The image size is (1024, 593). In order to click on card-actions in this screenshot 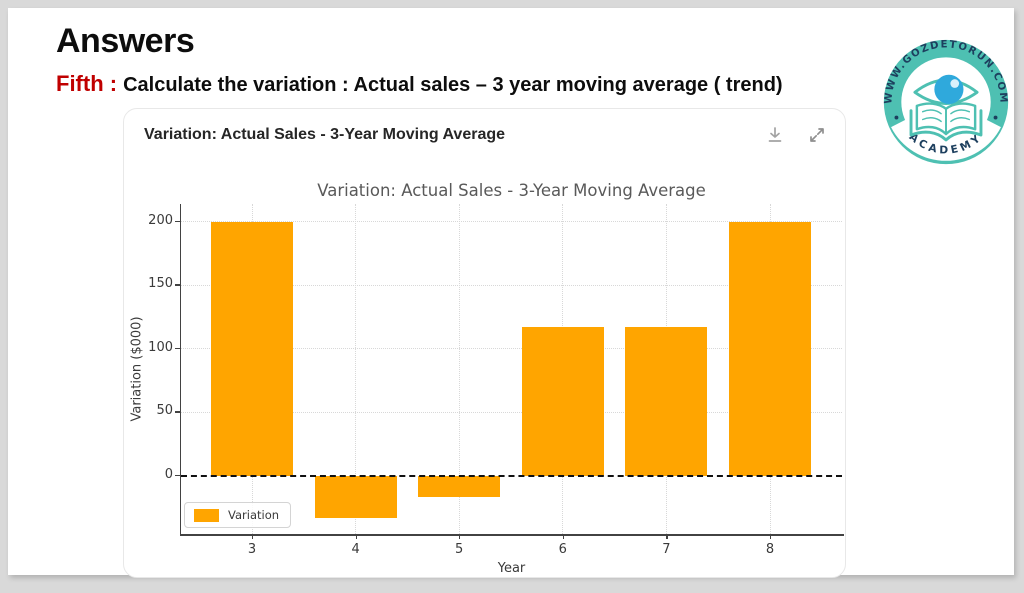, I will do `click(796, 135)`.